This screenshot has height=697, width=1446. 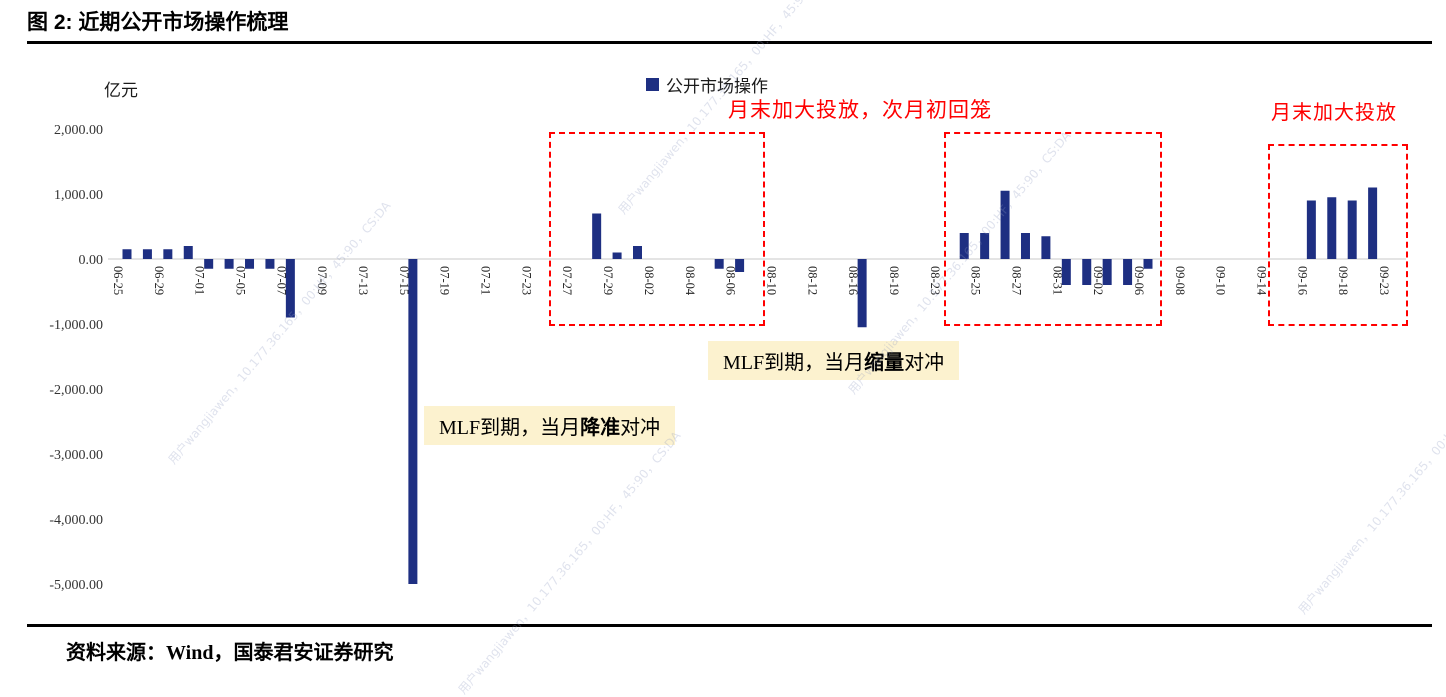 What do you see at coordinates (690, 281) in the screenshot?
I see `x-tick-label: 08-04` at bounding box center [690, 281].